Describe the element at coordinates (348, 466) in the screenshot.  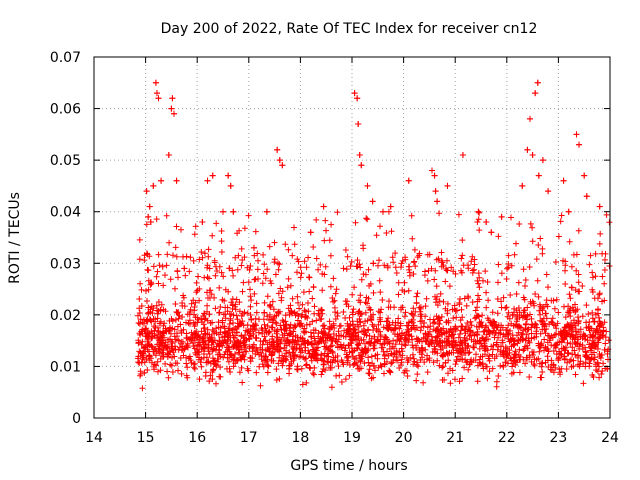
I see `x-axis-label: GPS time / hours` at that location.